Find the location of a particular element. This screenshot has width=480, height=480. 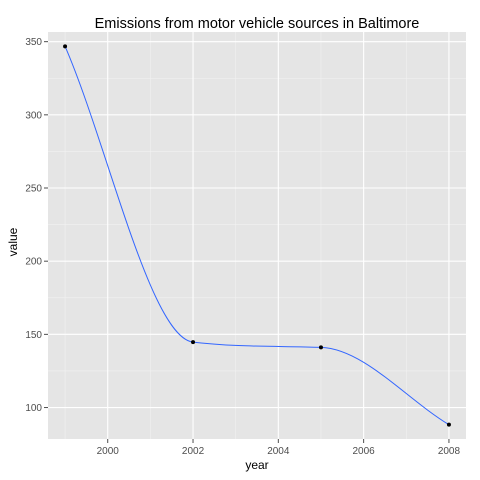

x-tick-label: 2000 is located at coordinates (108, 451).